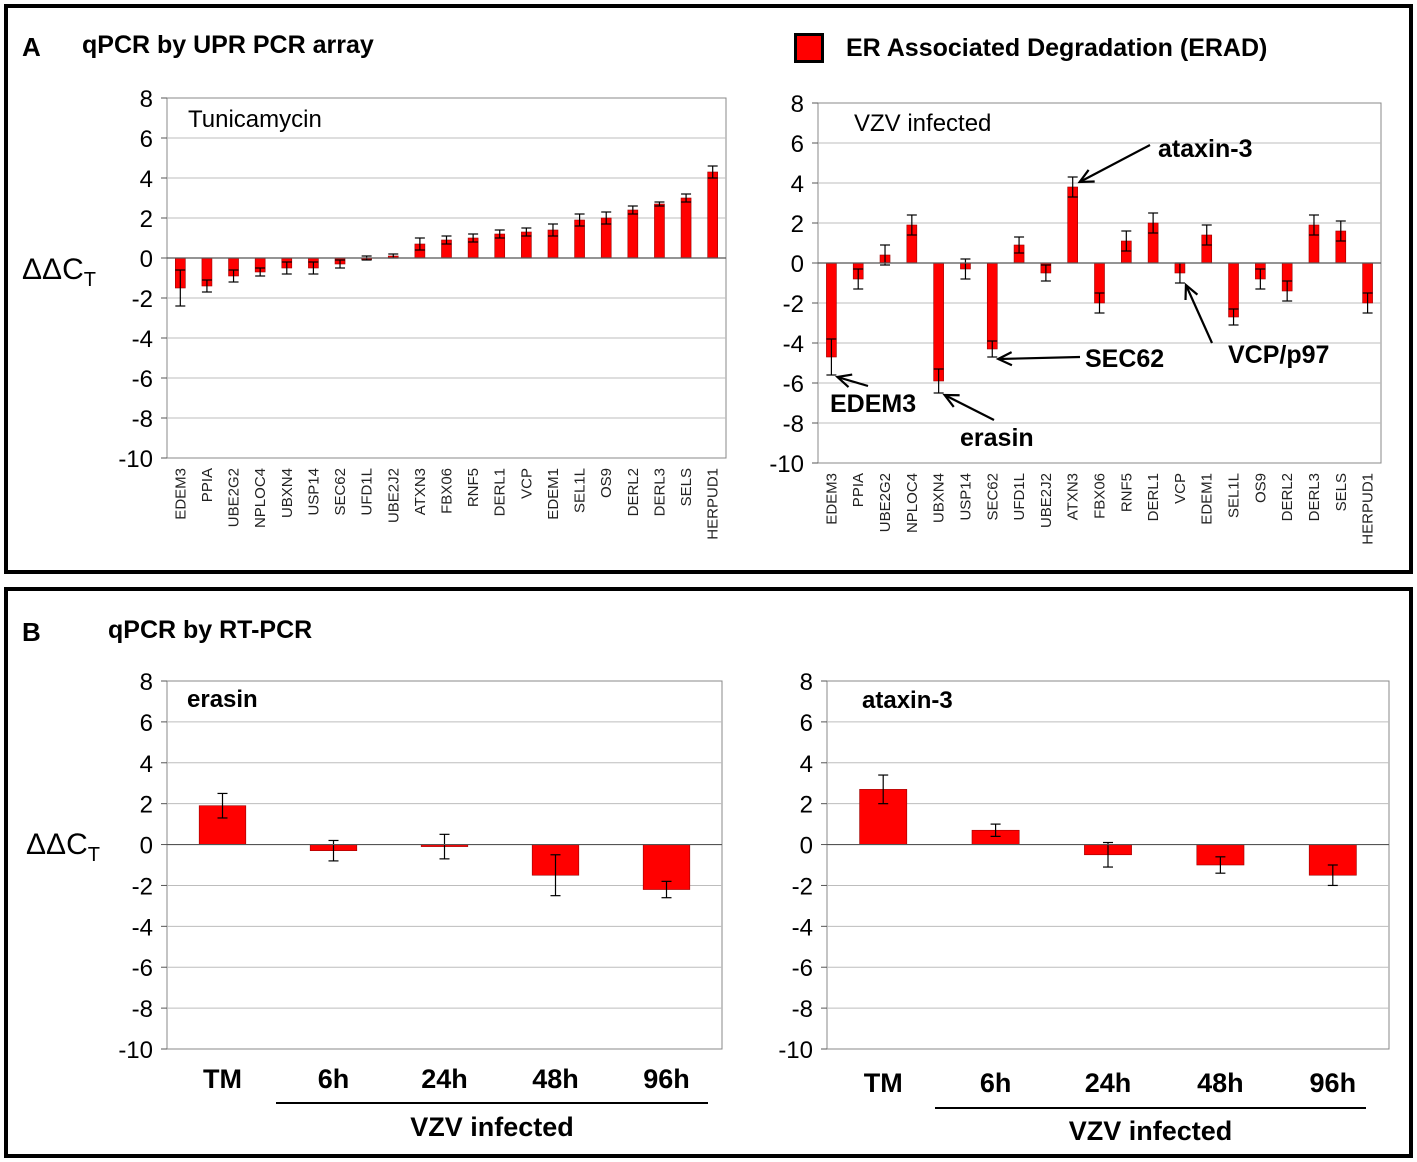  Describe the element at coordinates (287, 493) in the screenshot. I see `tunicamycin-xtick-label: UBXN4` at that location.